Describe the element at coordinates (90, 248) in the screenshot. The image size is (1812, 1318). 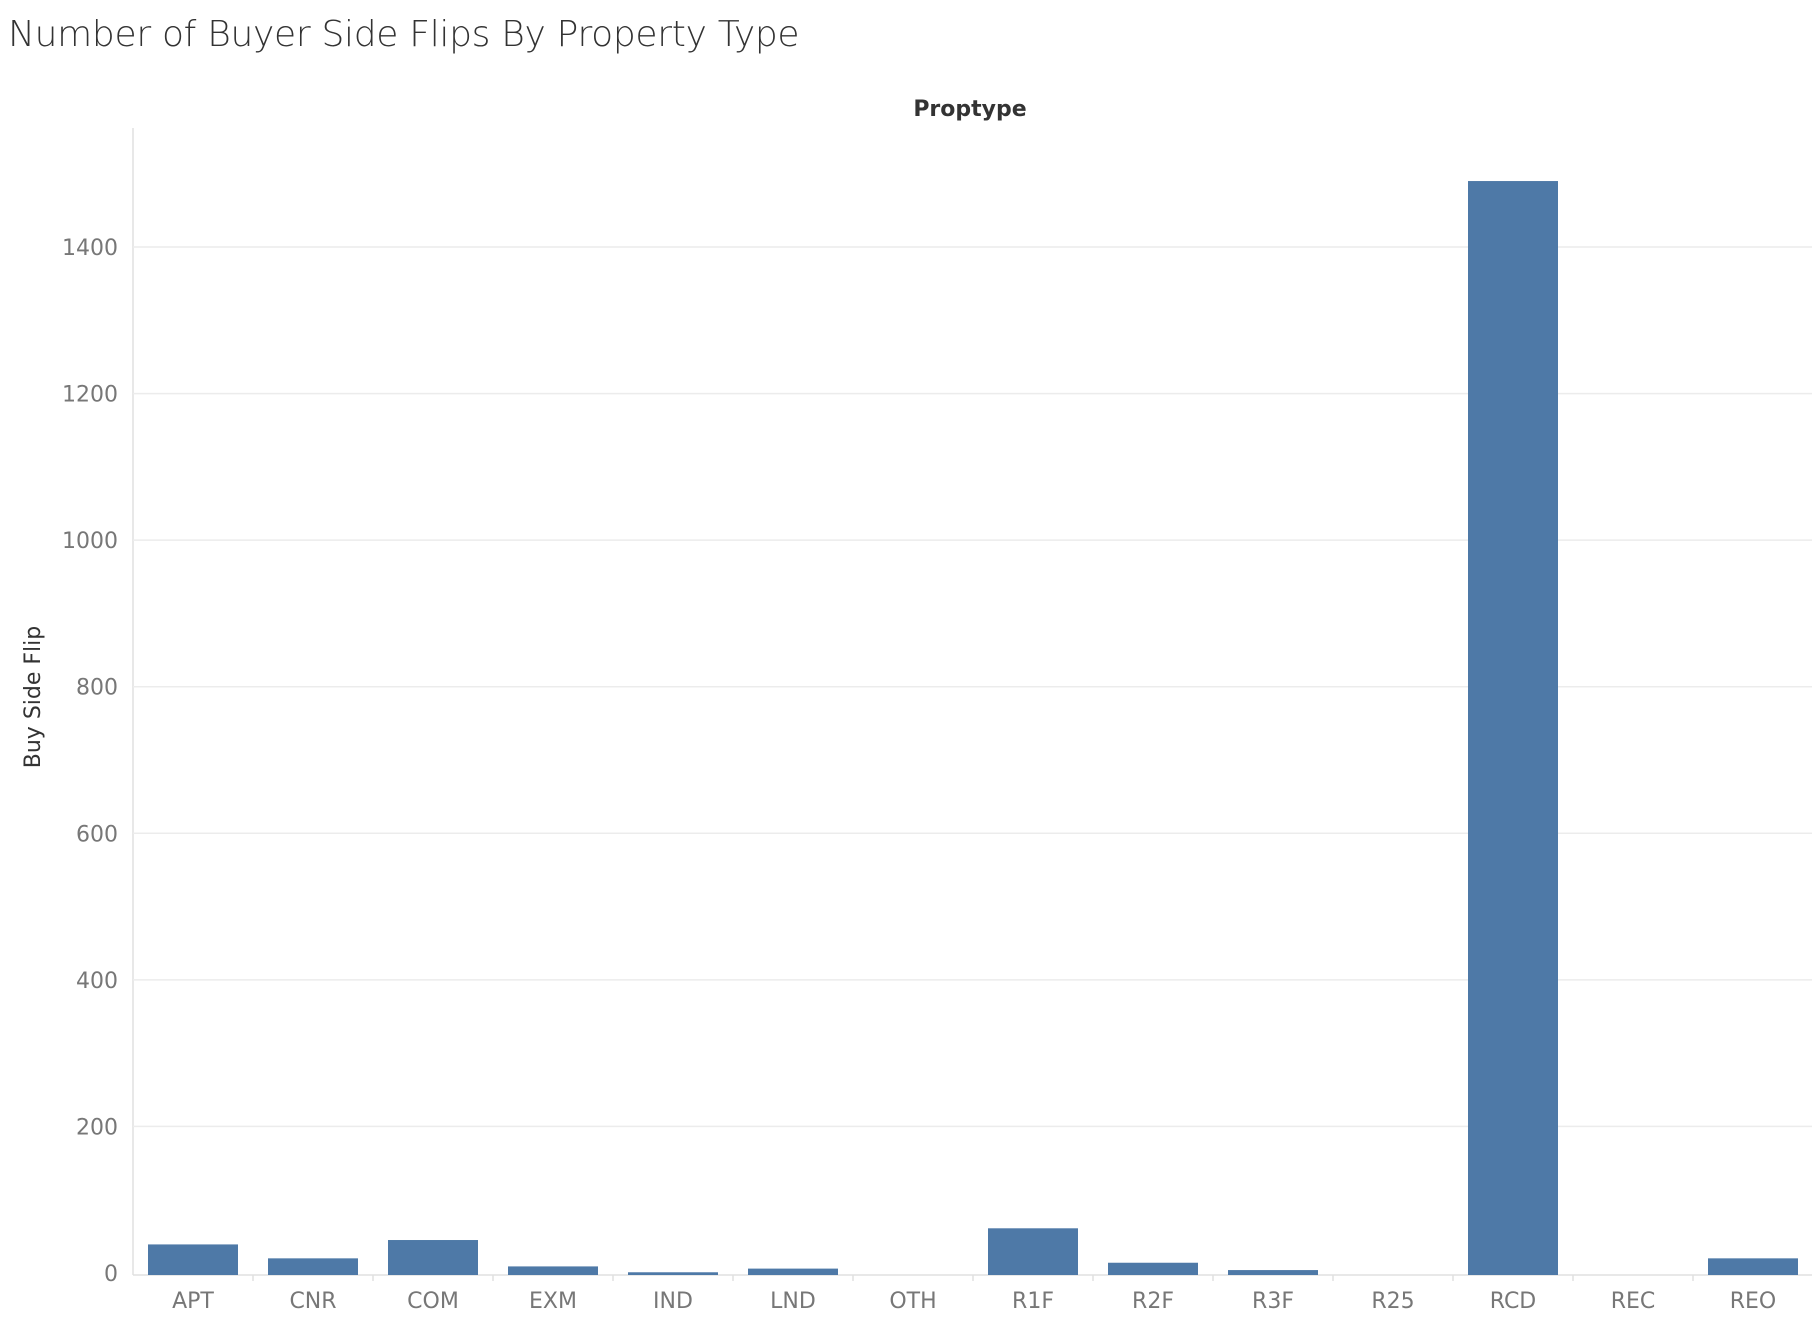
I see `y-tick-label: 1400` at that location.